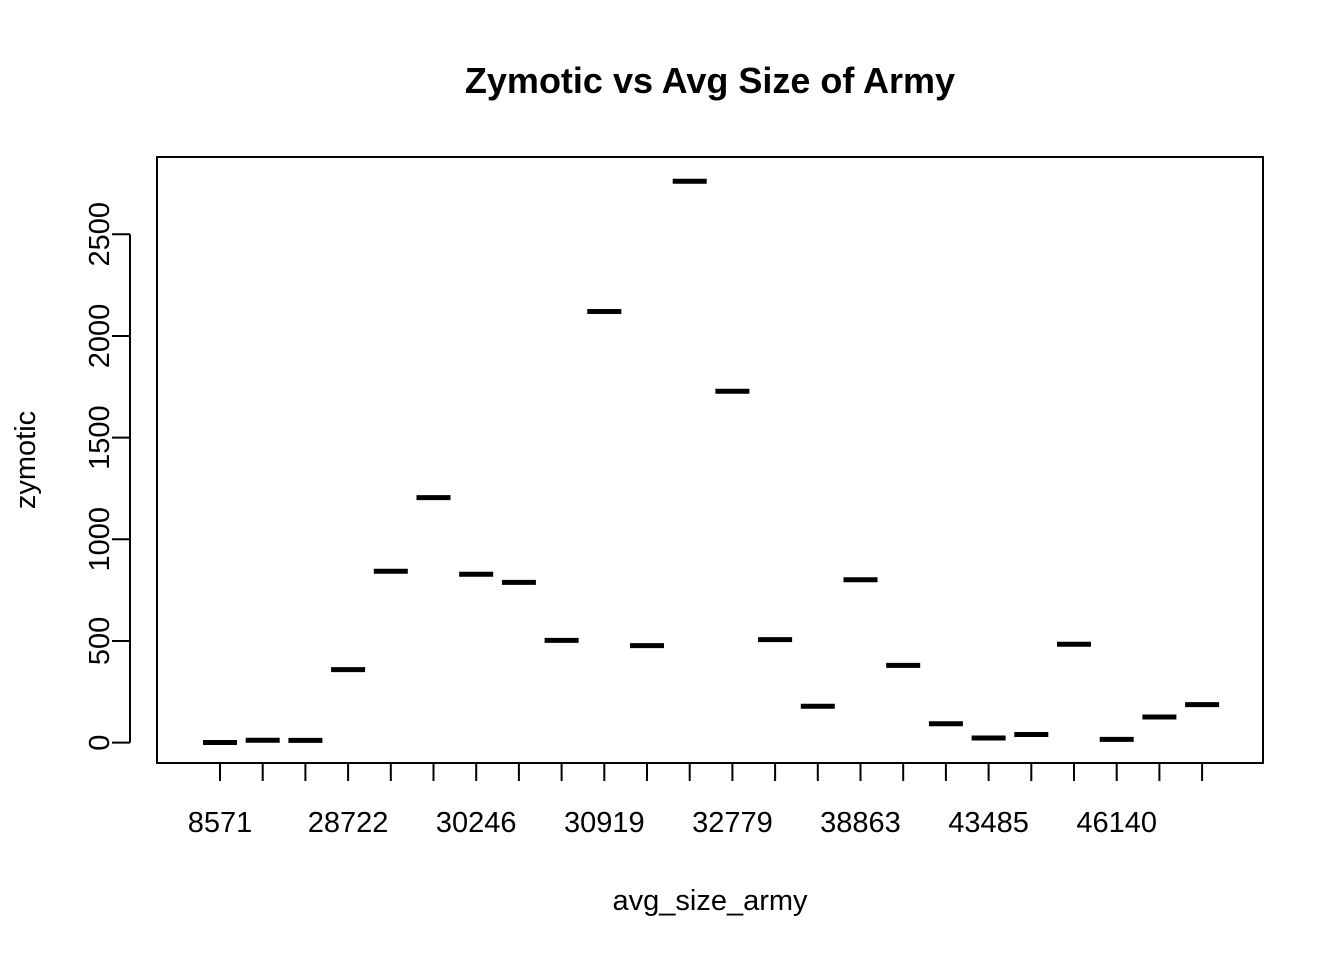  Describe the element at coordinates (1116, 823) in the screenshot. I see `x-tick-label: 46140` at that location.